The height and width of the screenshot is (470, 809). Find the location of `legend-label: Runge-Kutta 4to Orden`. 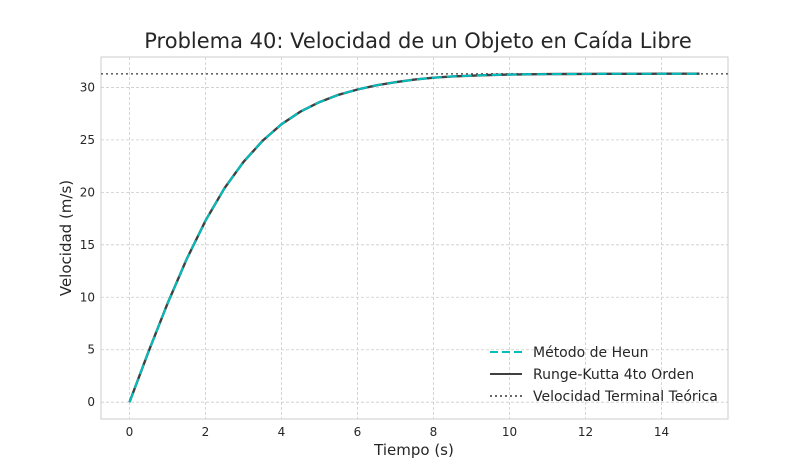

legend-label: Runge-Kutta 4to Orden is located at coordinates (613, 375).